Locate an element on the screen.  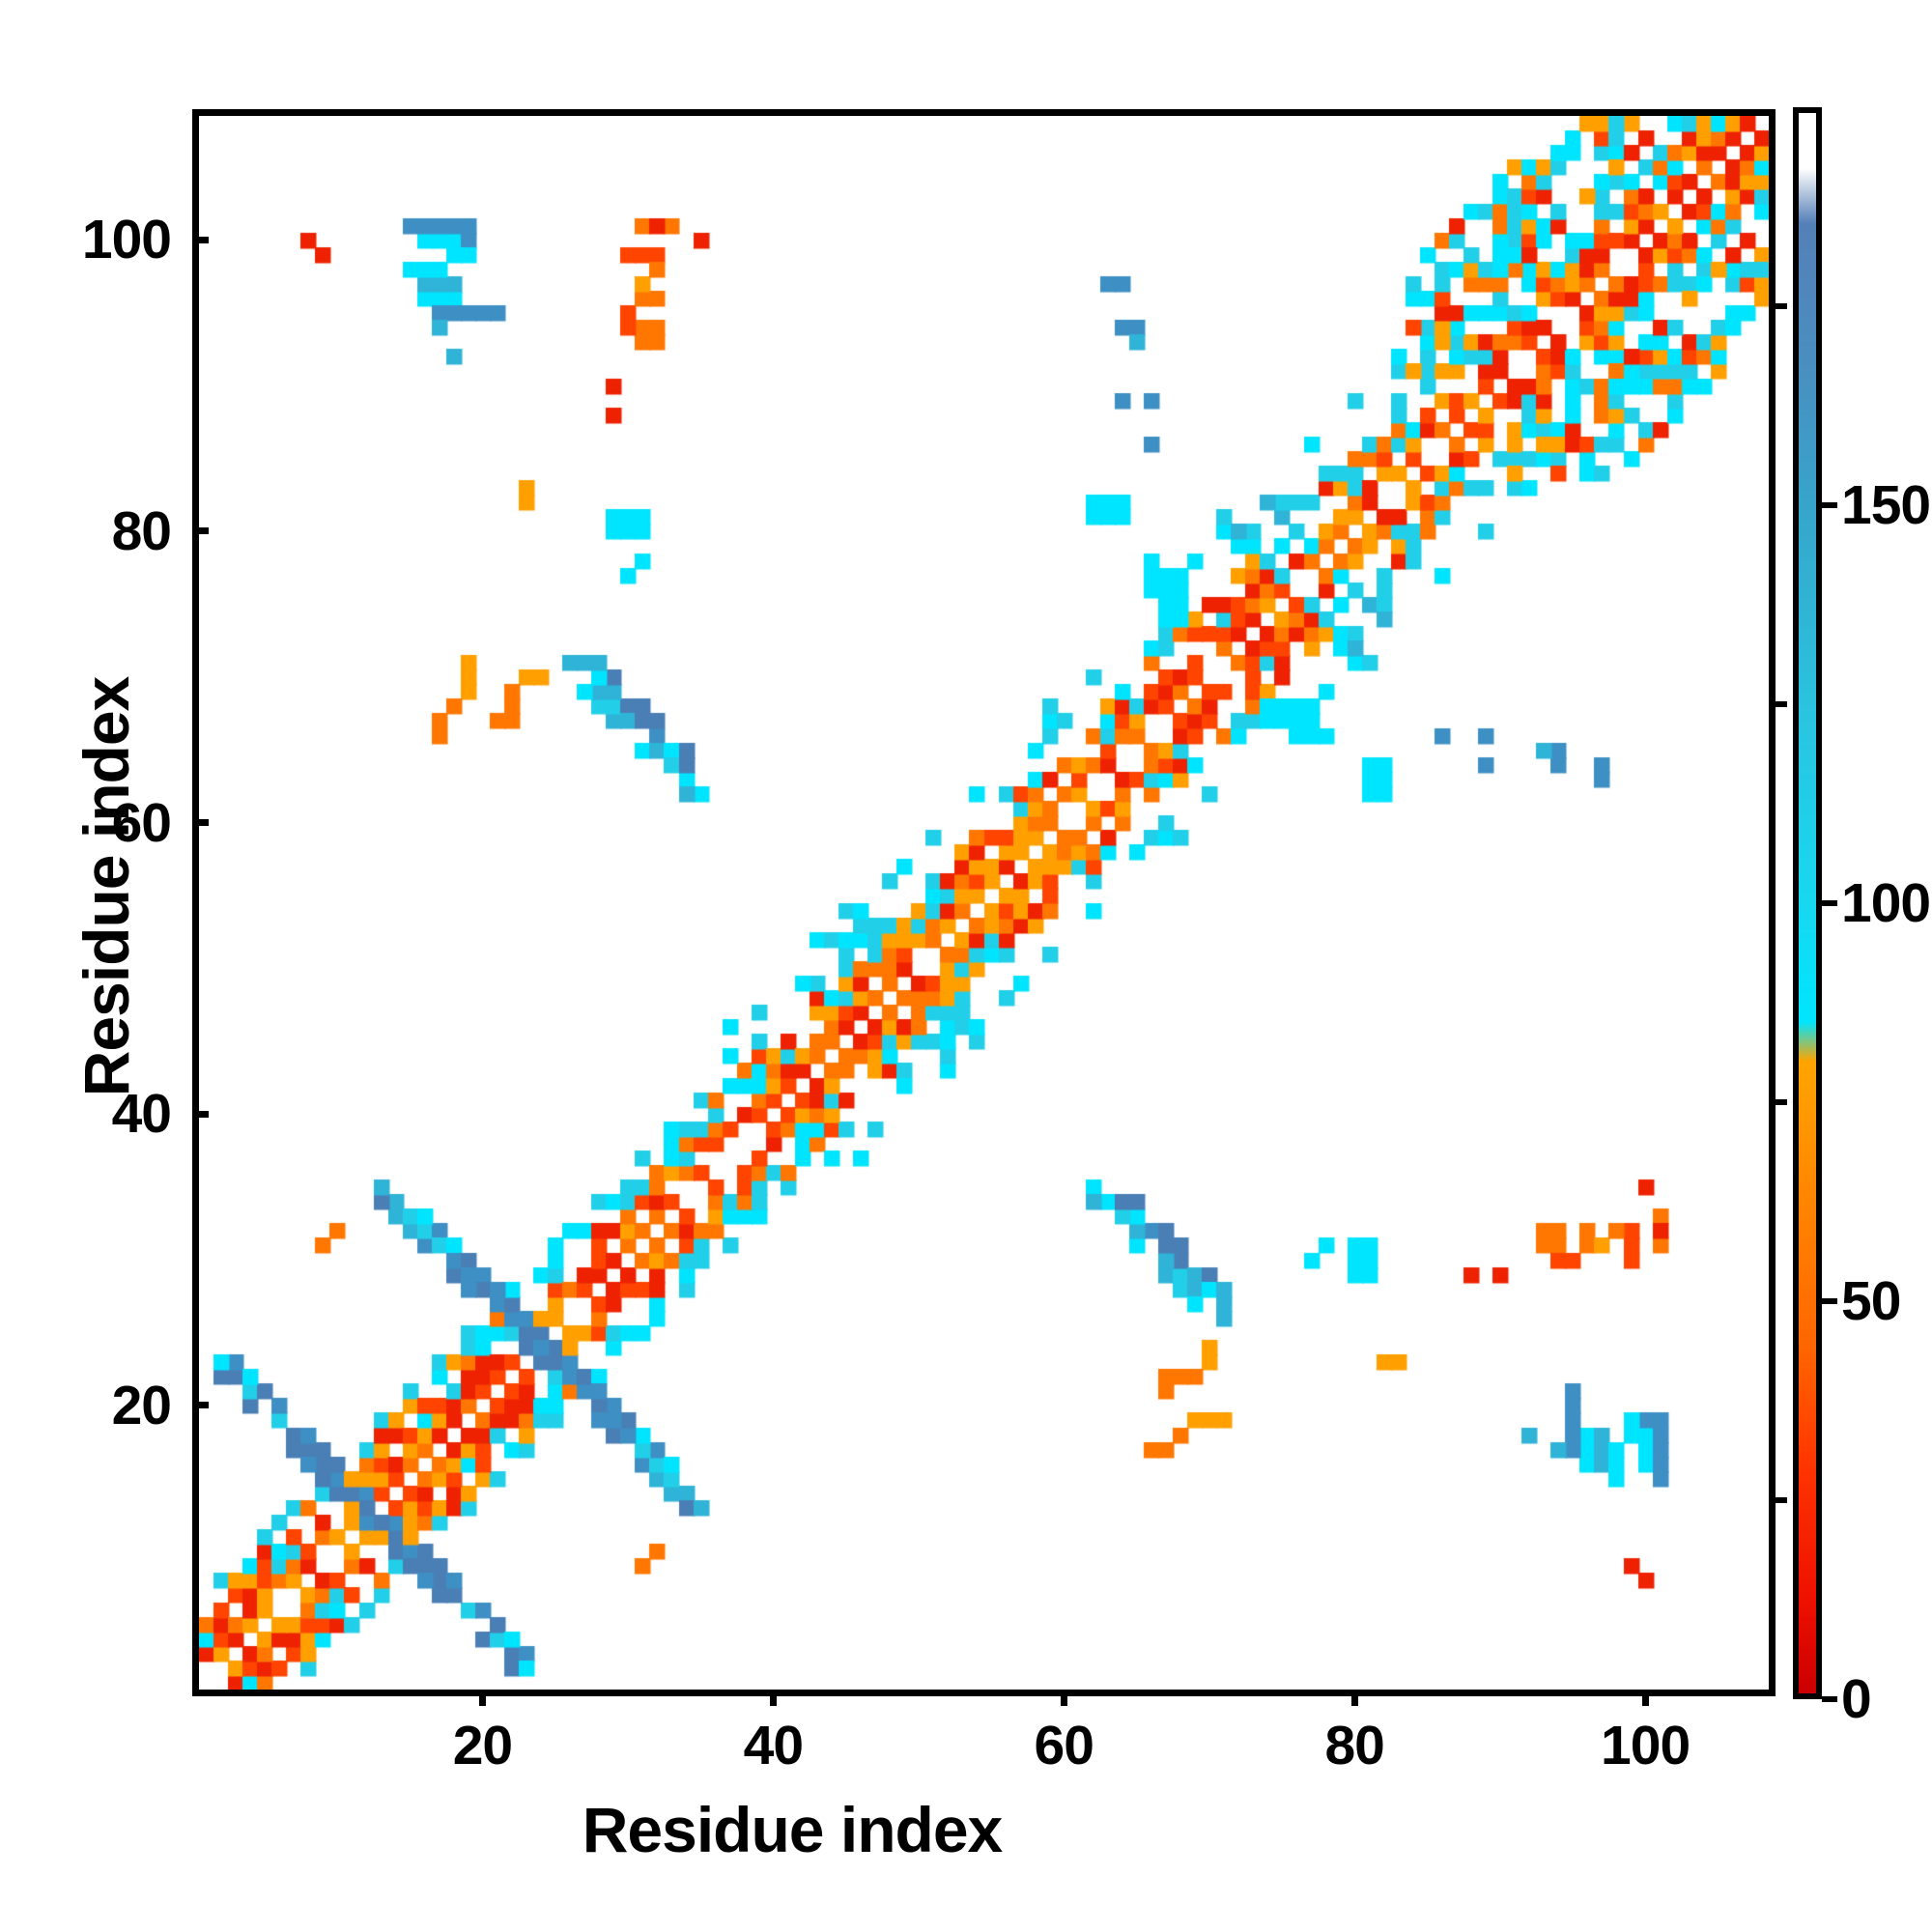
x-tick-label-80: 80 is located at coordinates (1354, 1745).